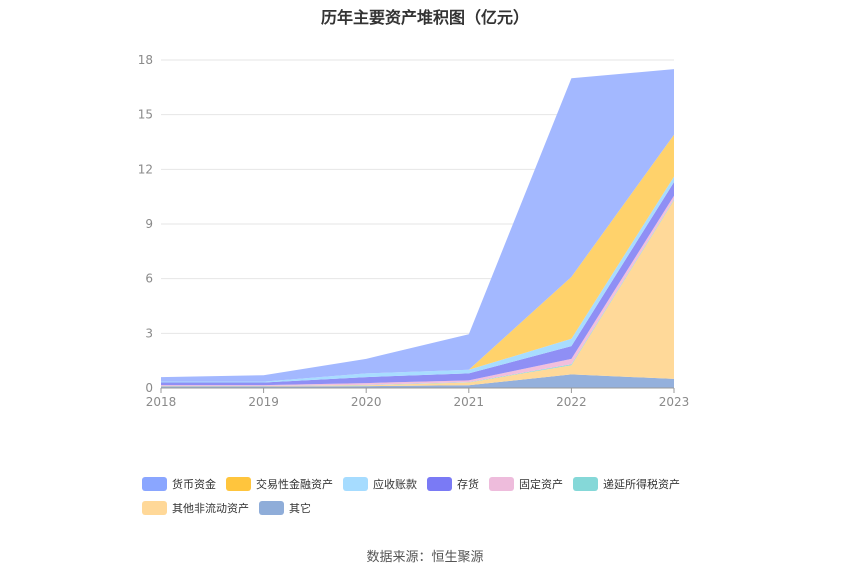 The height and width of the screenshot is (575, 850). I want to click on y-tick-label: 18, so click(145, 60).